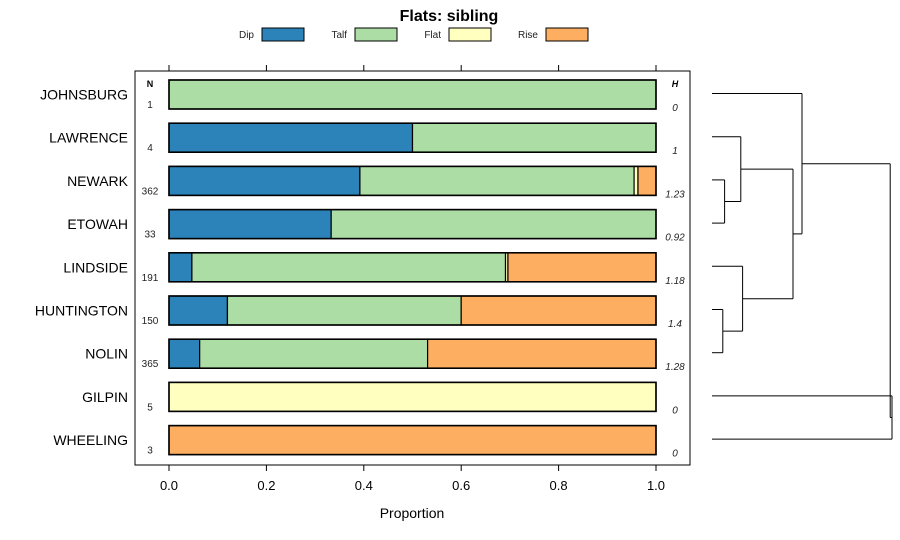 The width and height of the screenshot is (900, 540). Describe the element at coordinates (184, 353) in the screenshot. I see `bar-segment-nolin-dip` at that location.